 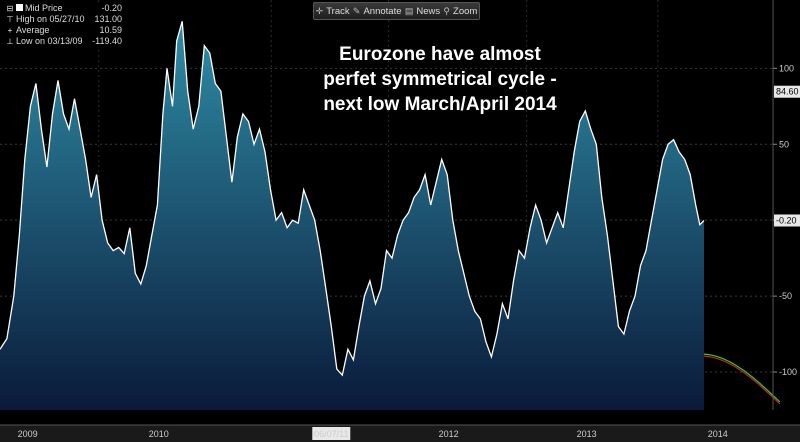 What do you see at coordinates (785, 296) in the screenshot?
I see `y-tick-label: -50` at bounding box center [785, 296].